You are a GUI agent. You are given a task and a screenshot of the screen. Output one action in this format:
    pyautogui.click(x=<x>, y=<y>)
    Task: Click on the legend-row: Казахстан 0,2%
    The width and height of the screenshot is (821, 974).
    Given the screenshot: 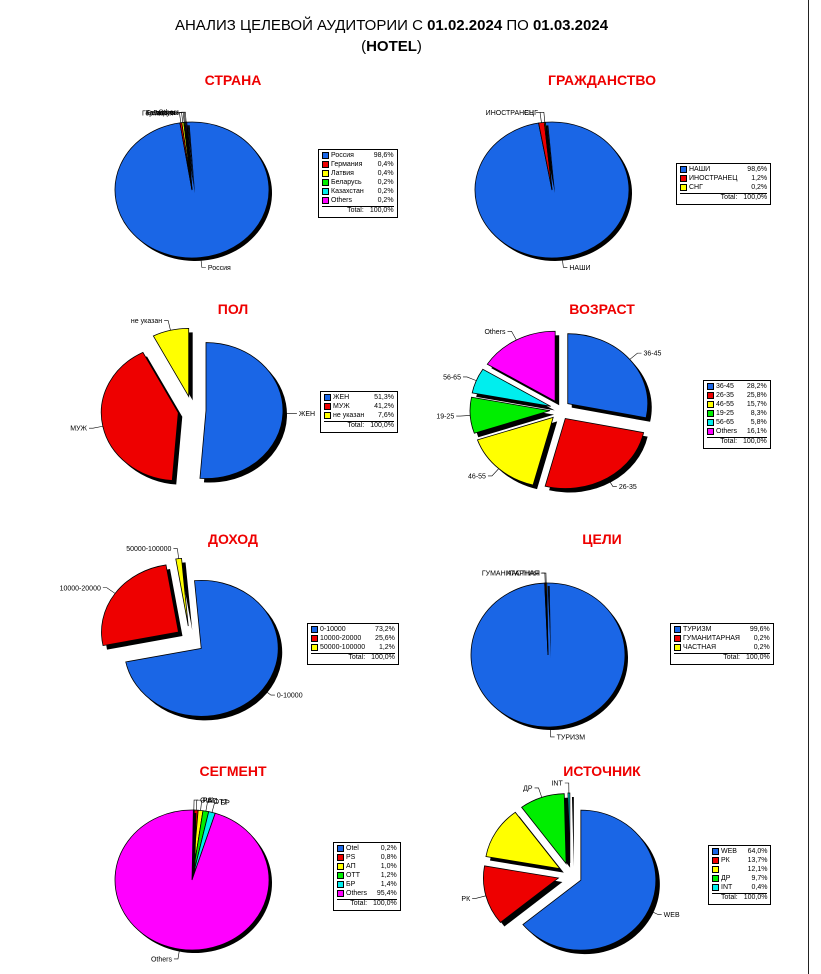 What is the action you would take?
    pyautogui.click(x=358, y=192)
    